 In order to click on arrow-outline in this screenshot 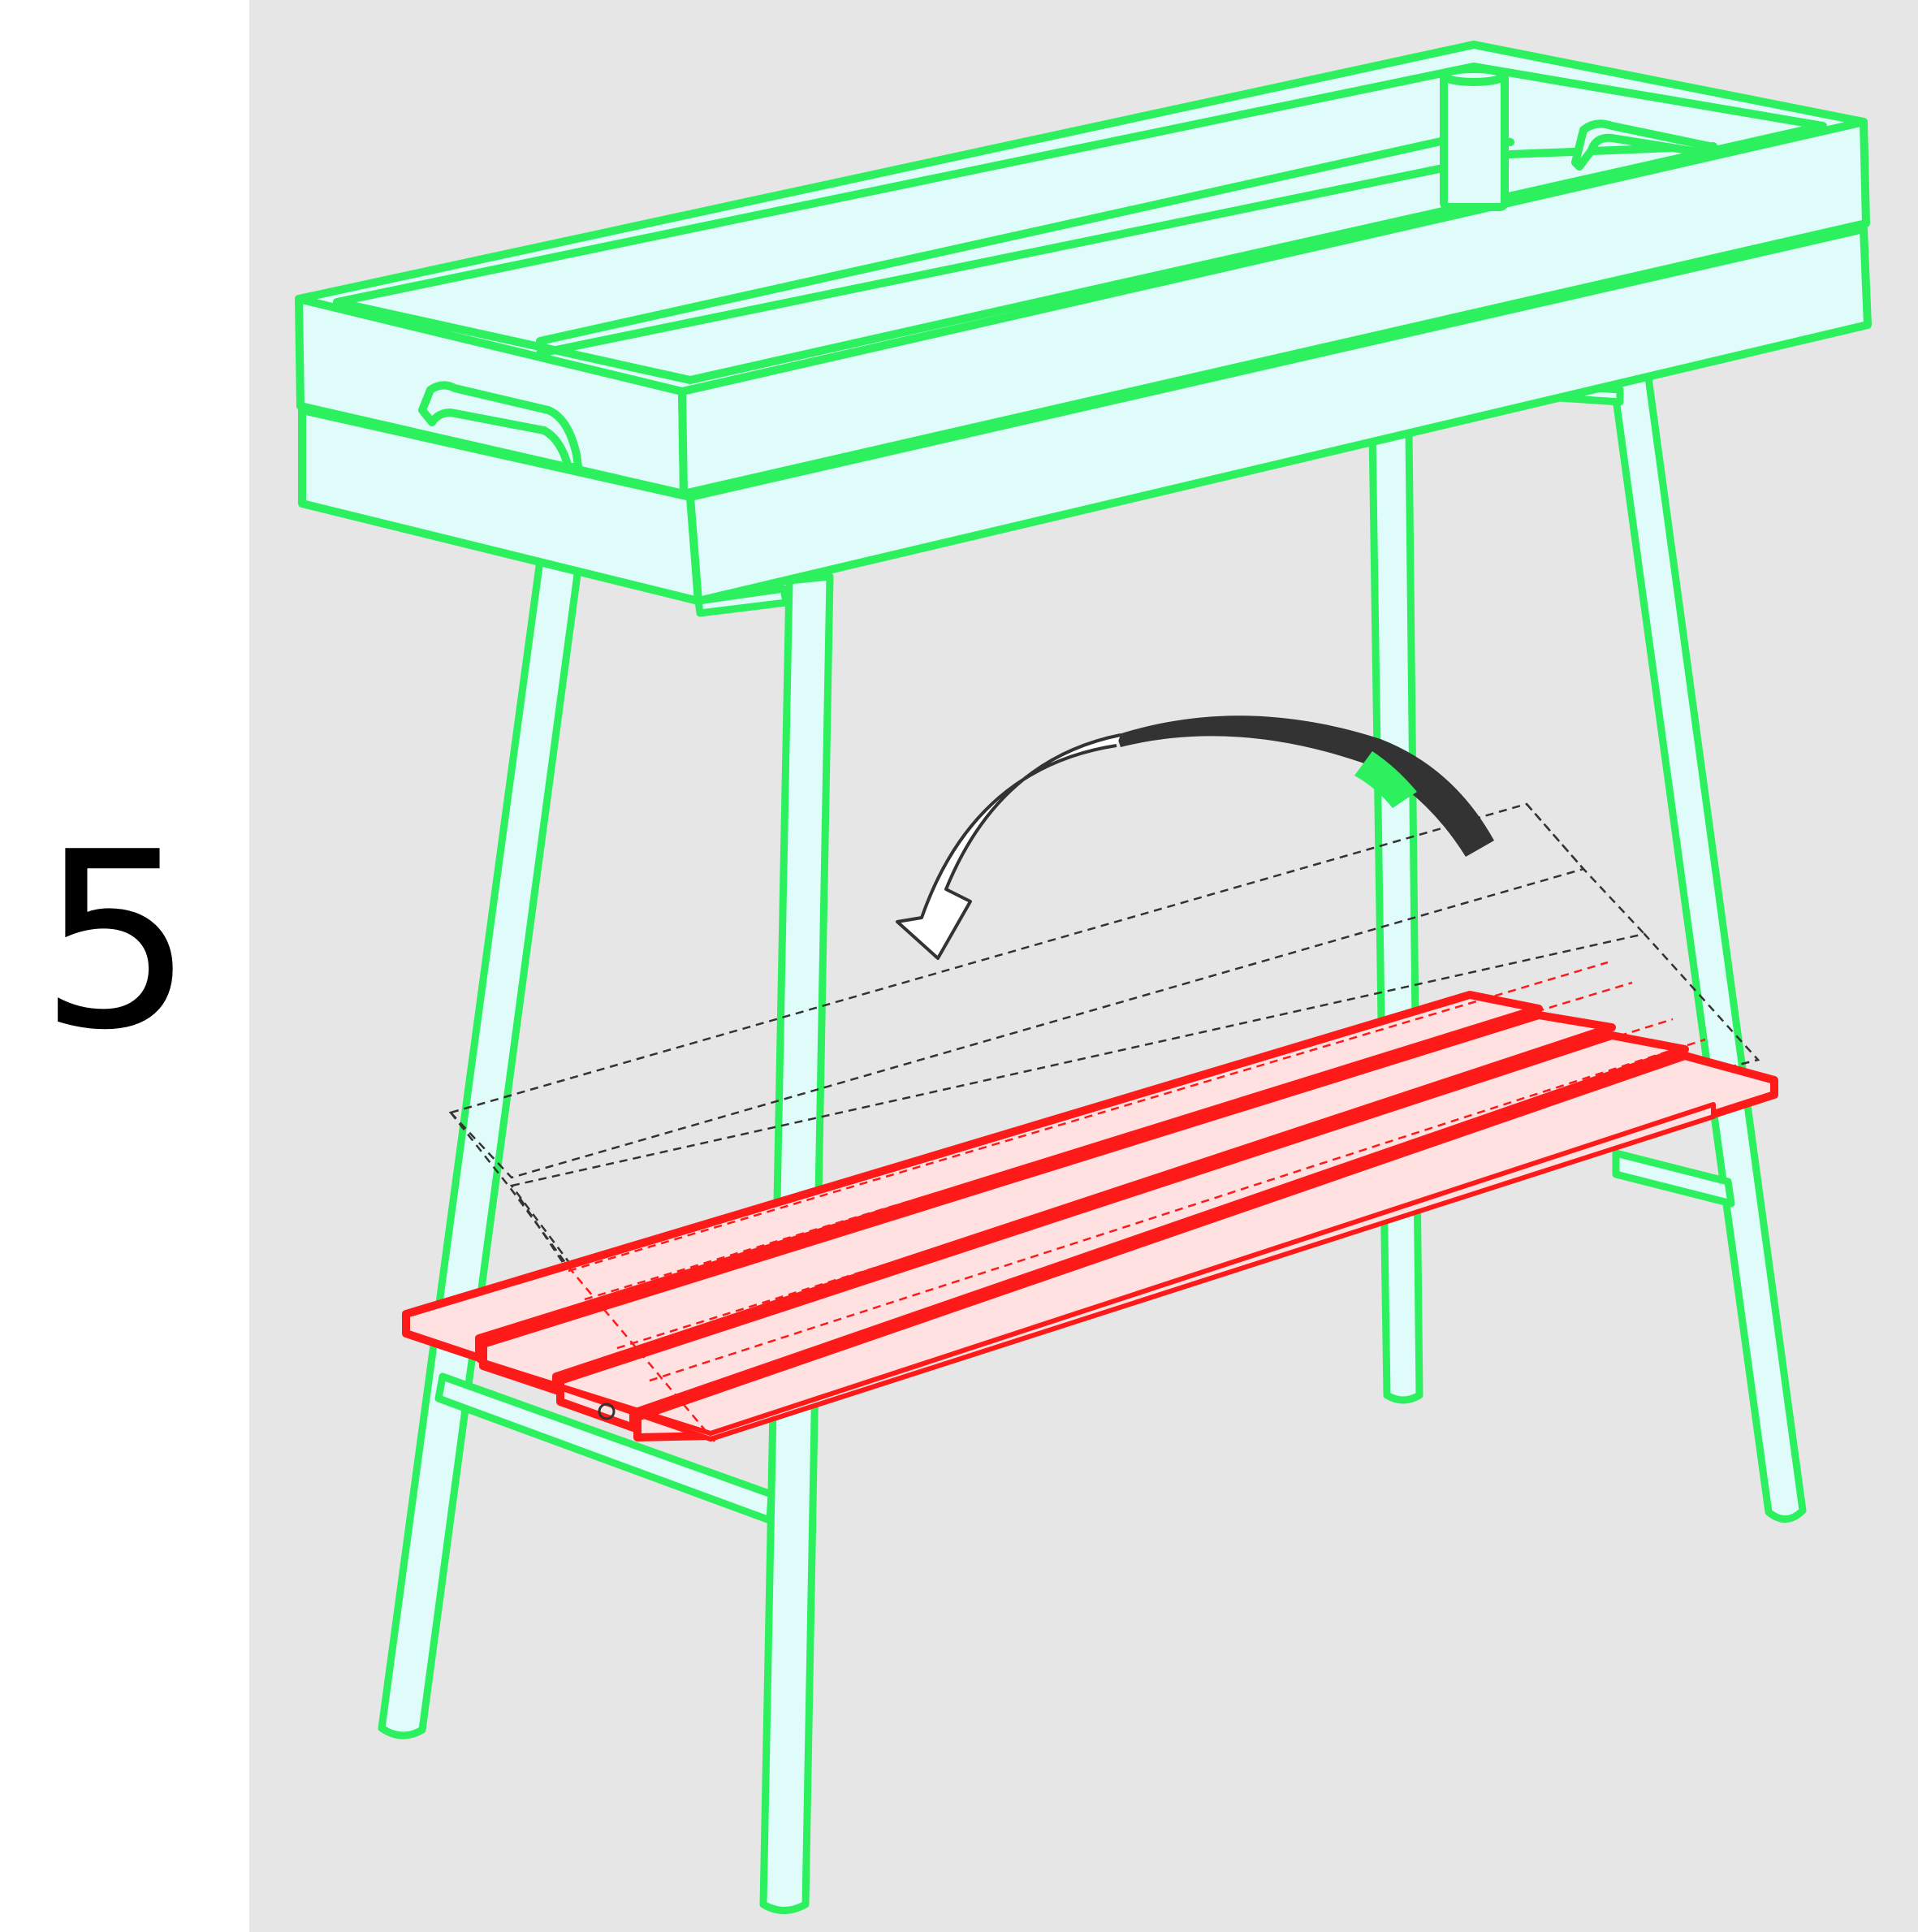, I will do `click(1008, 846)`.